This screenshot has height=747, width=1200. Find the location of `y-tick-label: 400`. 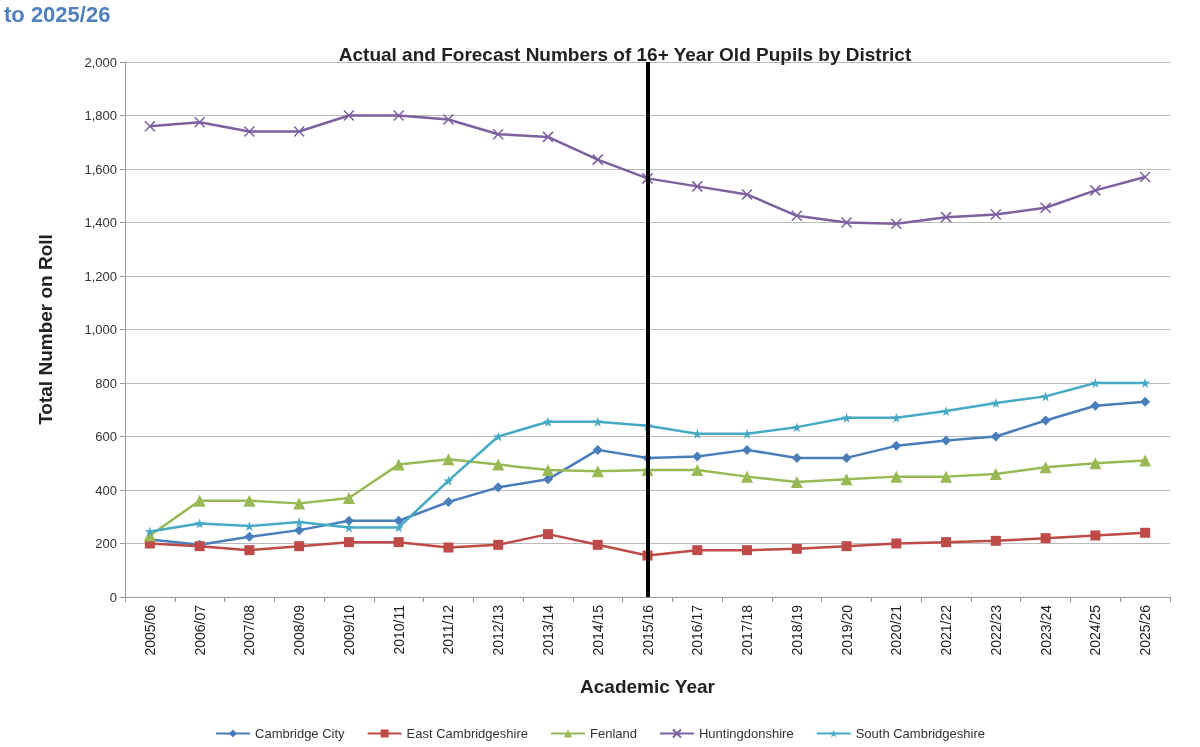

y-tick-label: 400 is located at coordinates (106, 490).